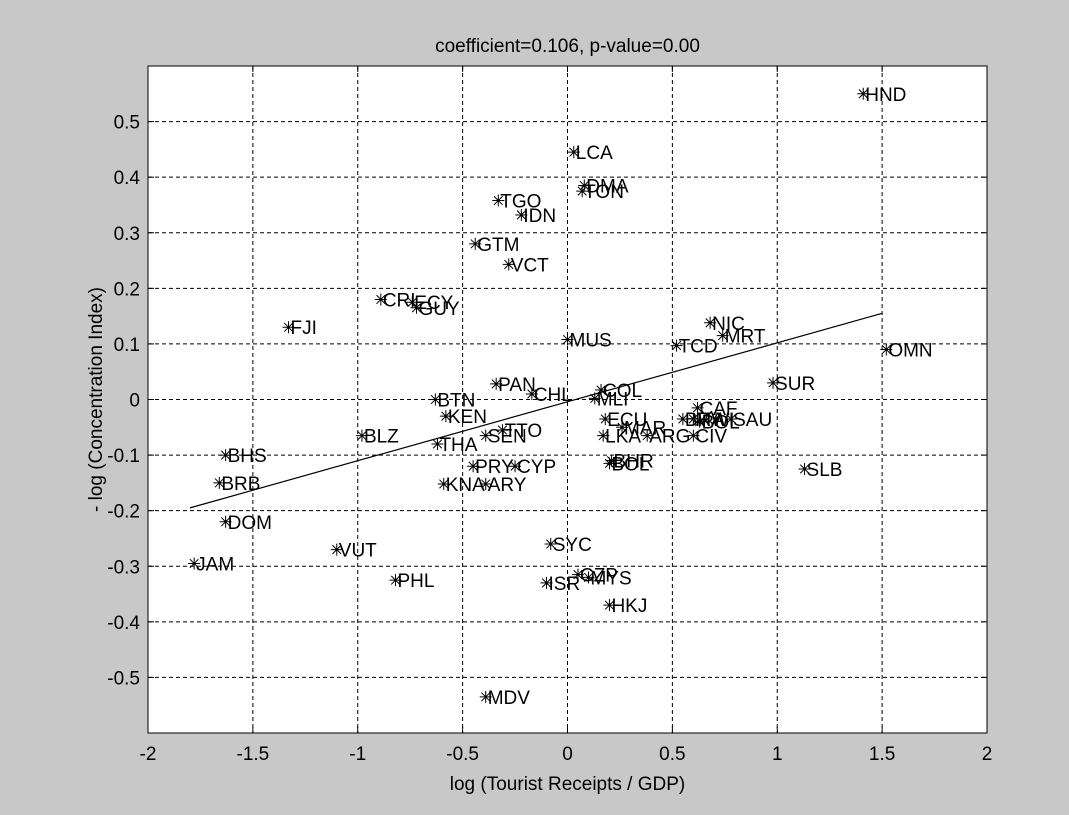 The width and height of the screenshot is (1069, 815). What do you see at coordinates (127, 289) in the screenshot?
I see `y-tick-label: 0.2` at bounding box center [127, 289].